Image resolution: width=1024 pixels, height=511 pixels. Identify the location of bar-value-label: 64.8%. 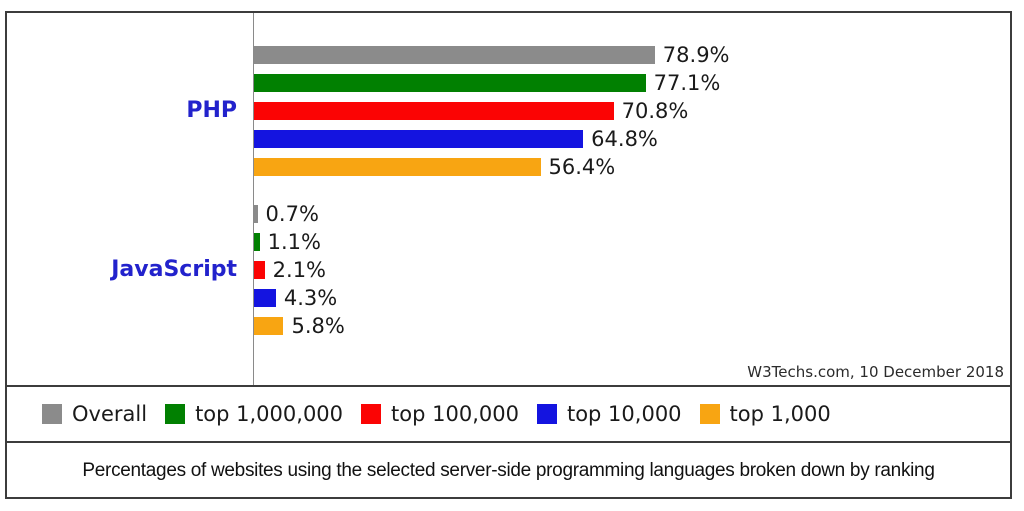
(624, 139).